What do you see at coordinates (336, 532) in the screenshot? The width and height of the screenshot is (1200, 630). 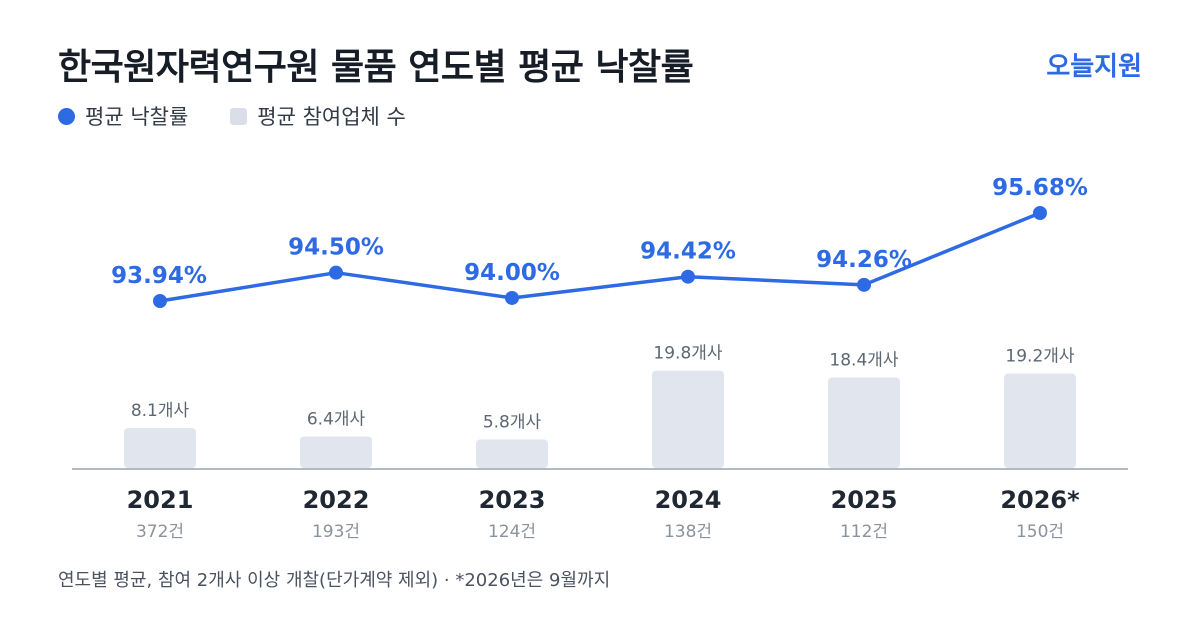 I see `x-sublabel-2022: 193건` at bounding box center [336, 532].